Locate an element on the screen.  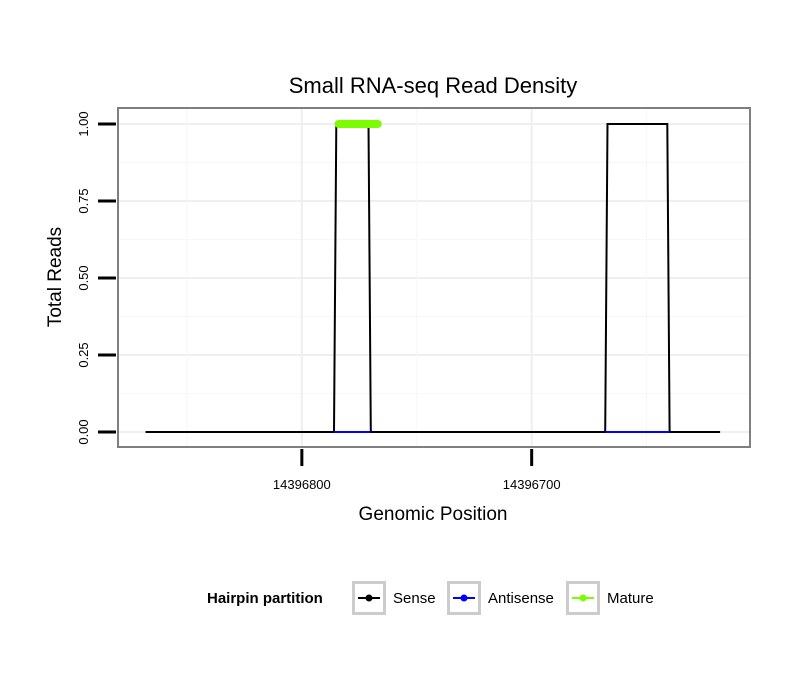
legend-item-antisense: Antisense is located at coordinates (500, 598).